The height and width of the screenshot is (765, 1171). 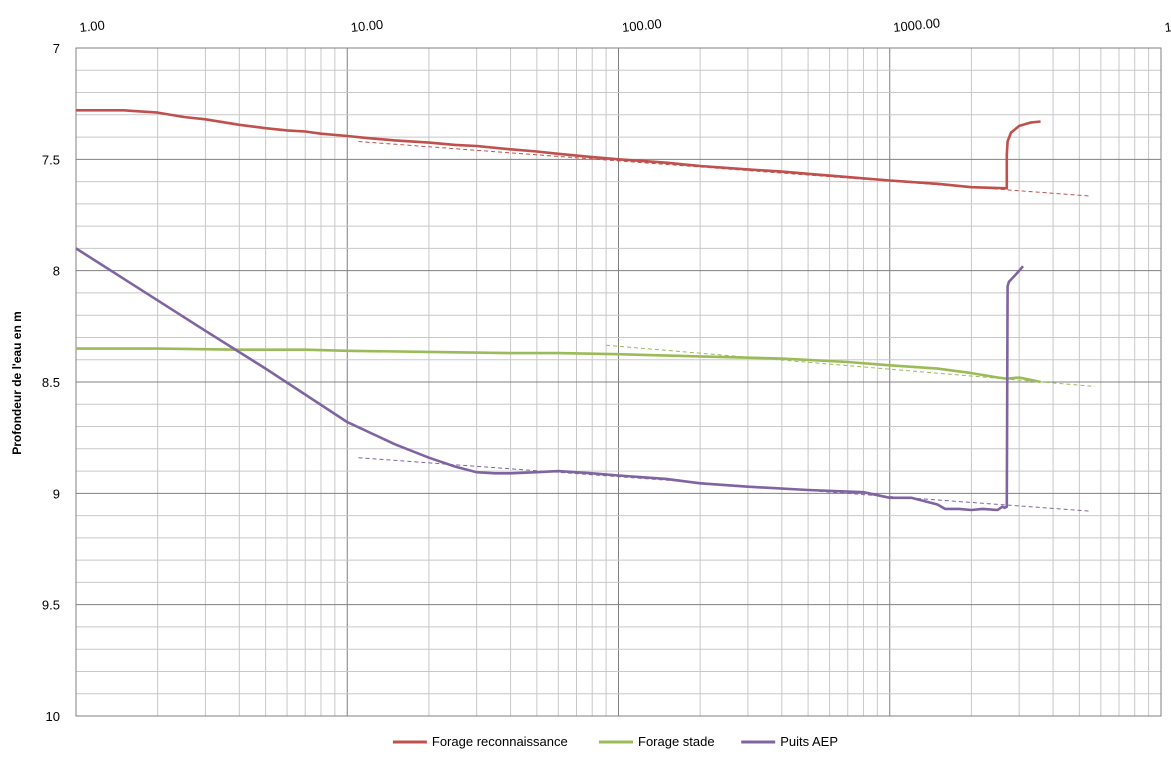 I want to click on y-axis-label: Profondeur de l'eau en m, so click(x=17, y=383).